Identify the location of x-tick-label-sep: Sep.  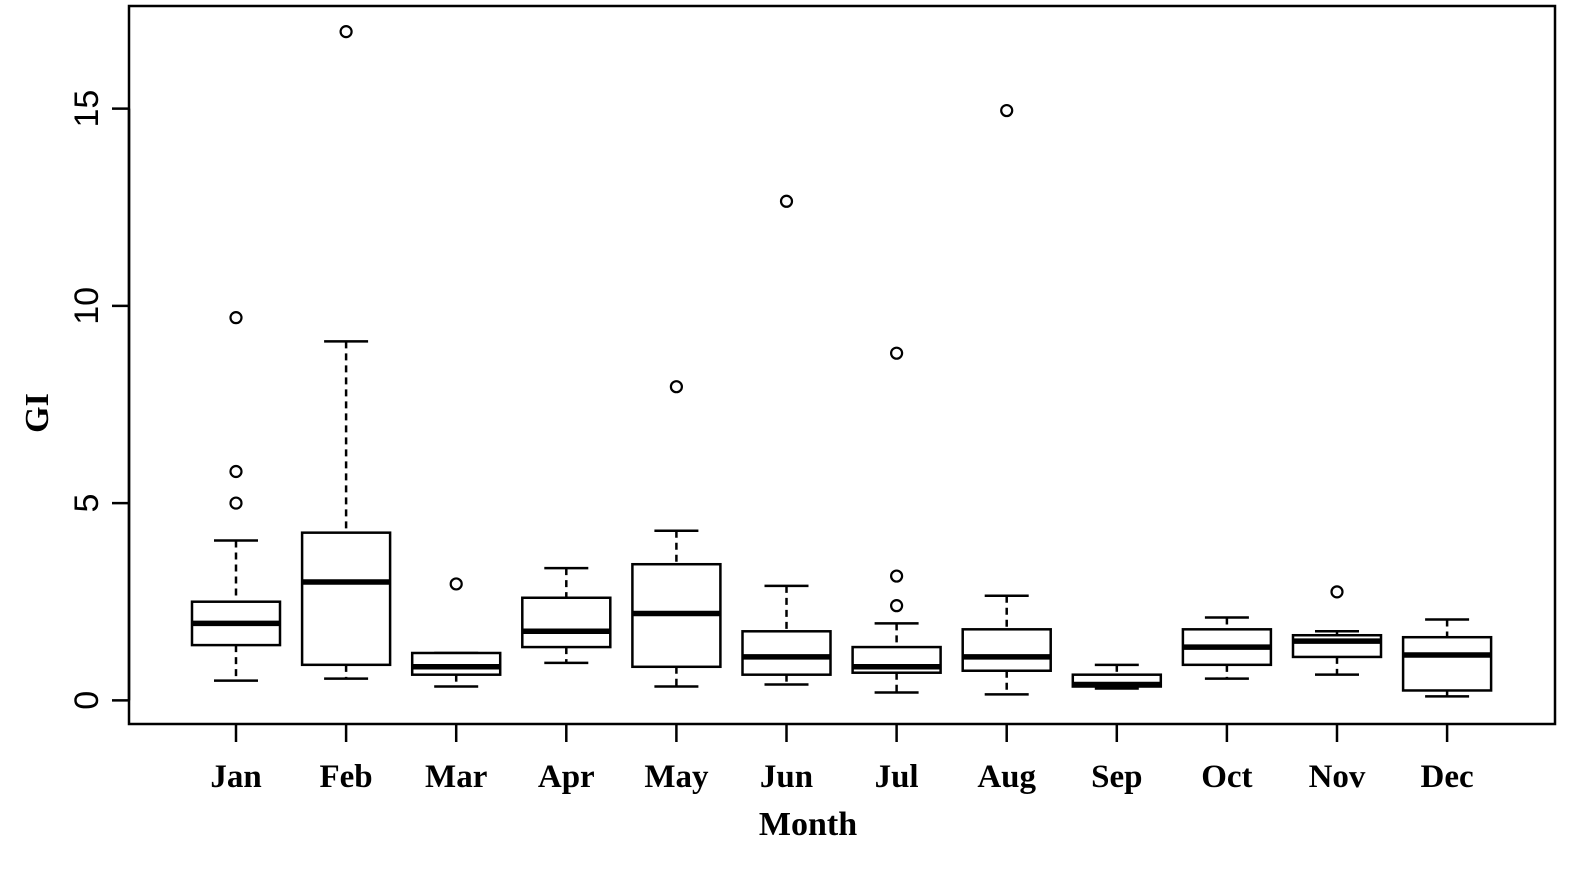
(1116, 777).